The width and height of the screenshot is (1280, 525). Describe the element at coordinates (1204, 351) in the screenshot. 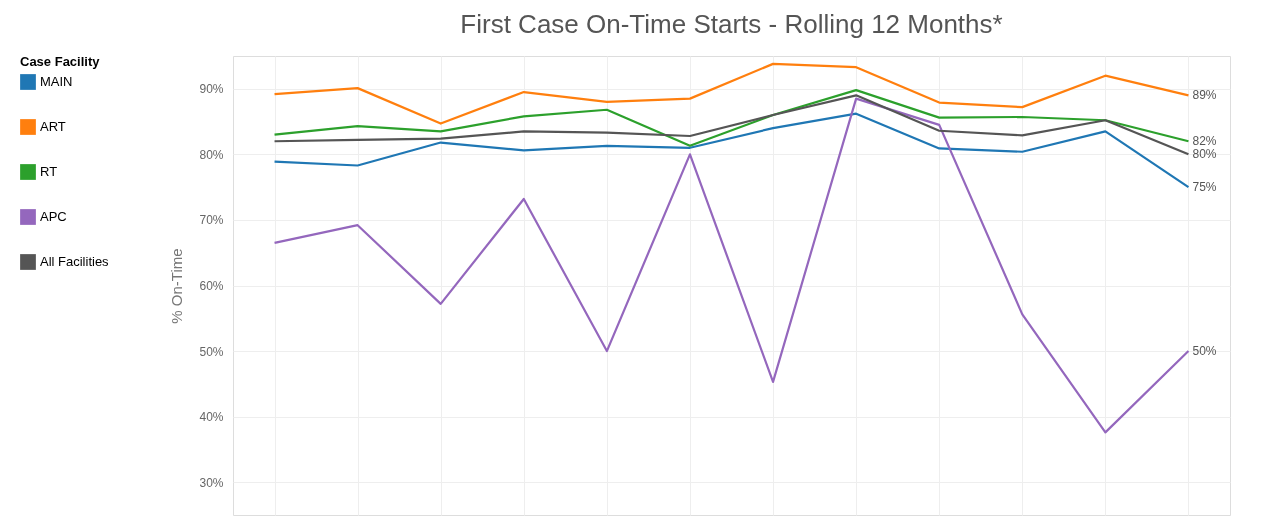

I see `data-label: 50%` at that location.